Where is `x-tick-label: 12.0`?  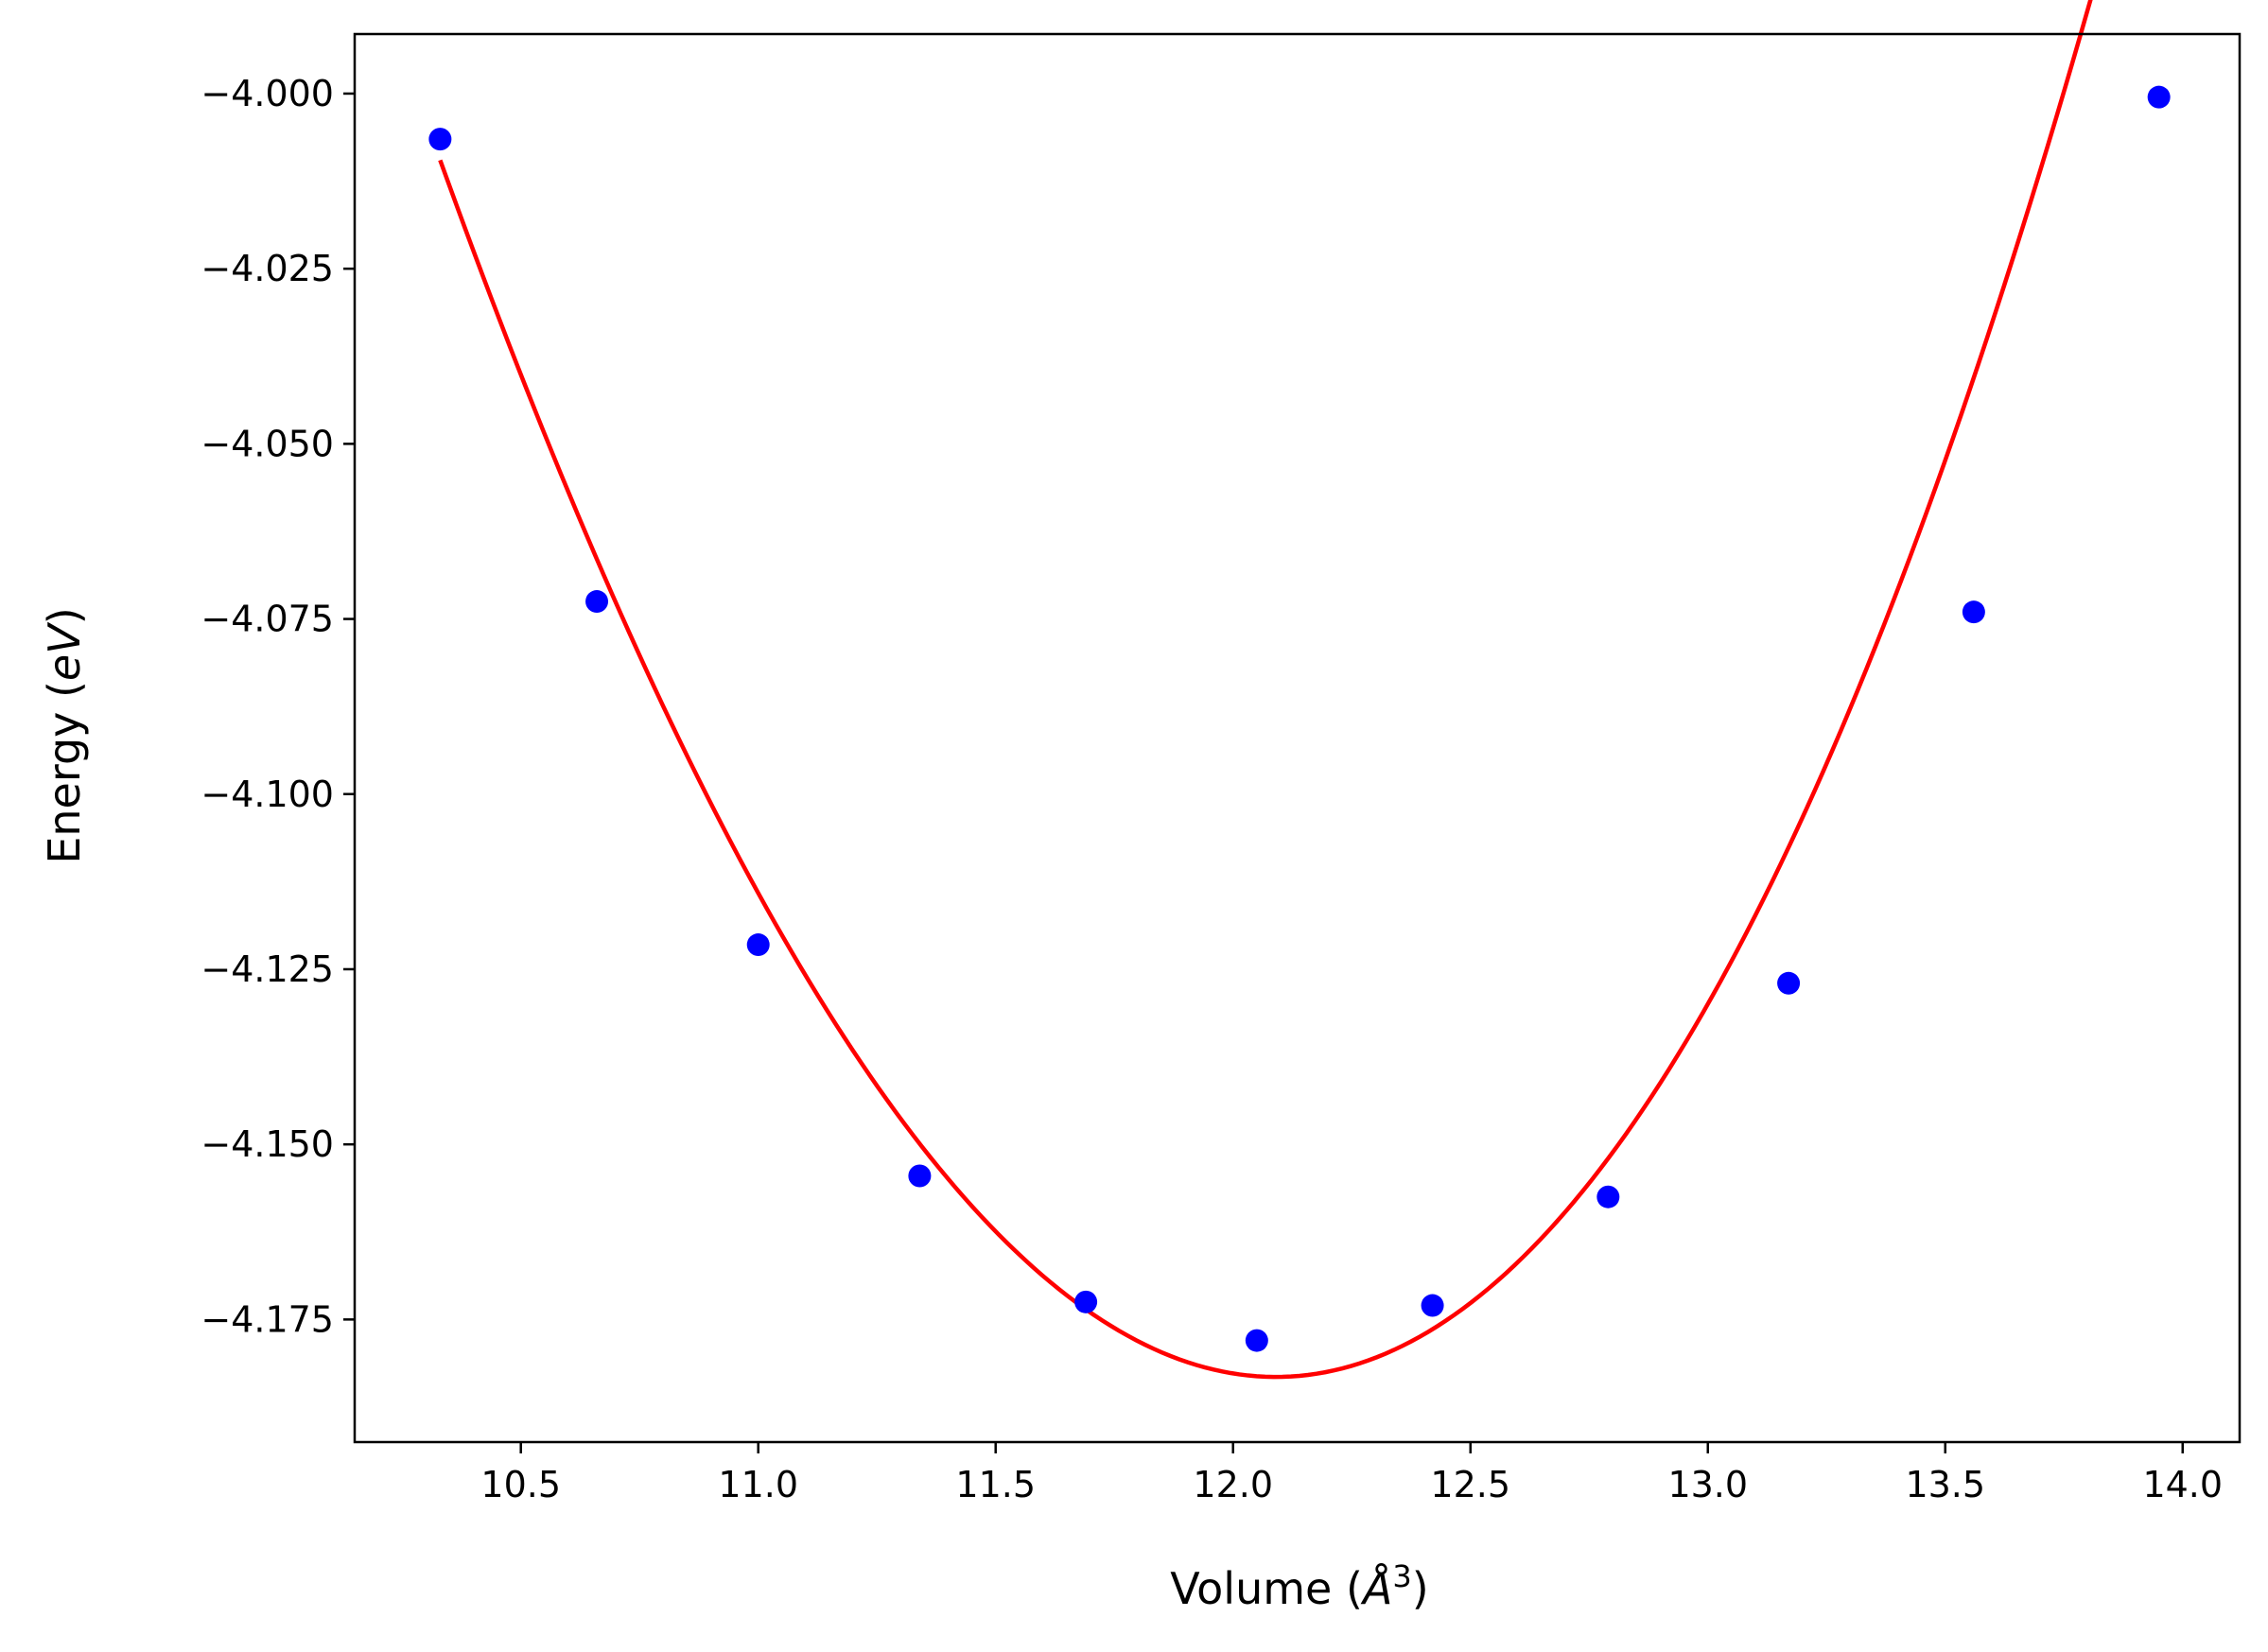 x-tick-label: 12.0 is located at coordinates (1233, 1485).